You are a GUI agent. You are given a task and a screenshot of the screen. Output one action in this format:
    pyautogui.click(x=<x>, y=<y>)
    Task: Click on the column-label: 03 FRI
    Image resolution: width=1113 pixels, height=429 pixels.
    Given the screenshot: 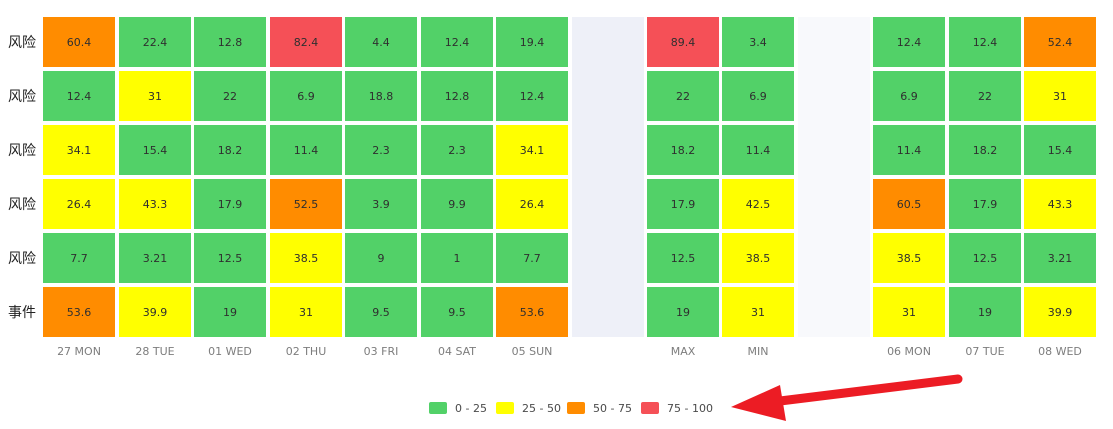 What is the action you would take?
    pyautogui.click(x=381, y=351)
    